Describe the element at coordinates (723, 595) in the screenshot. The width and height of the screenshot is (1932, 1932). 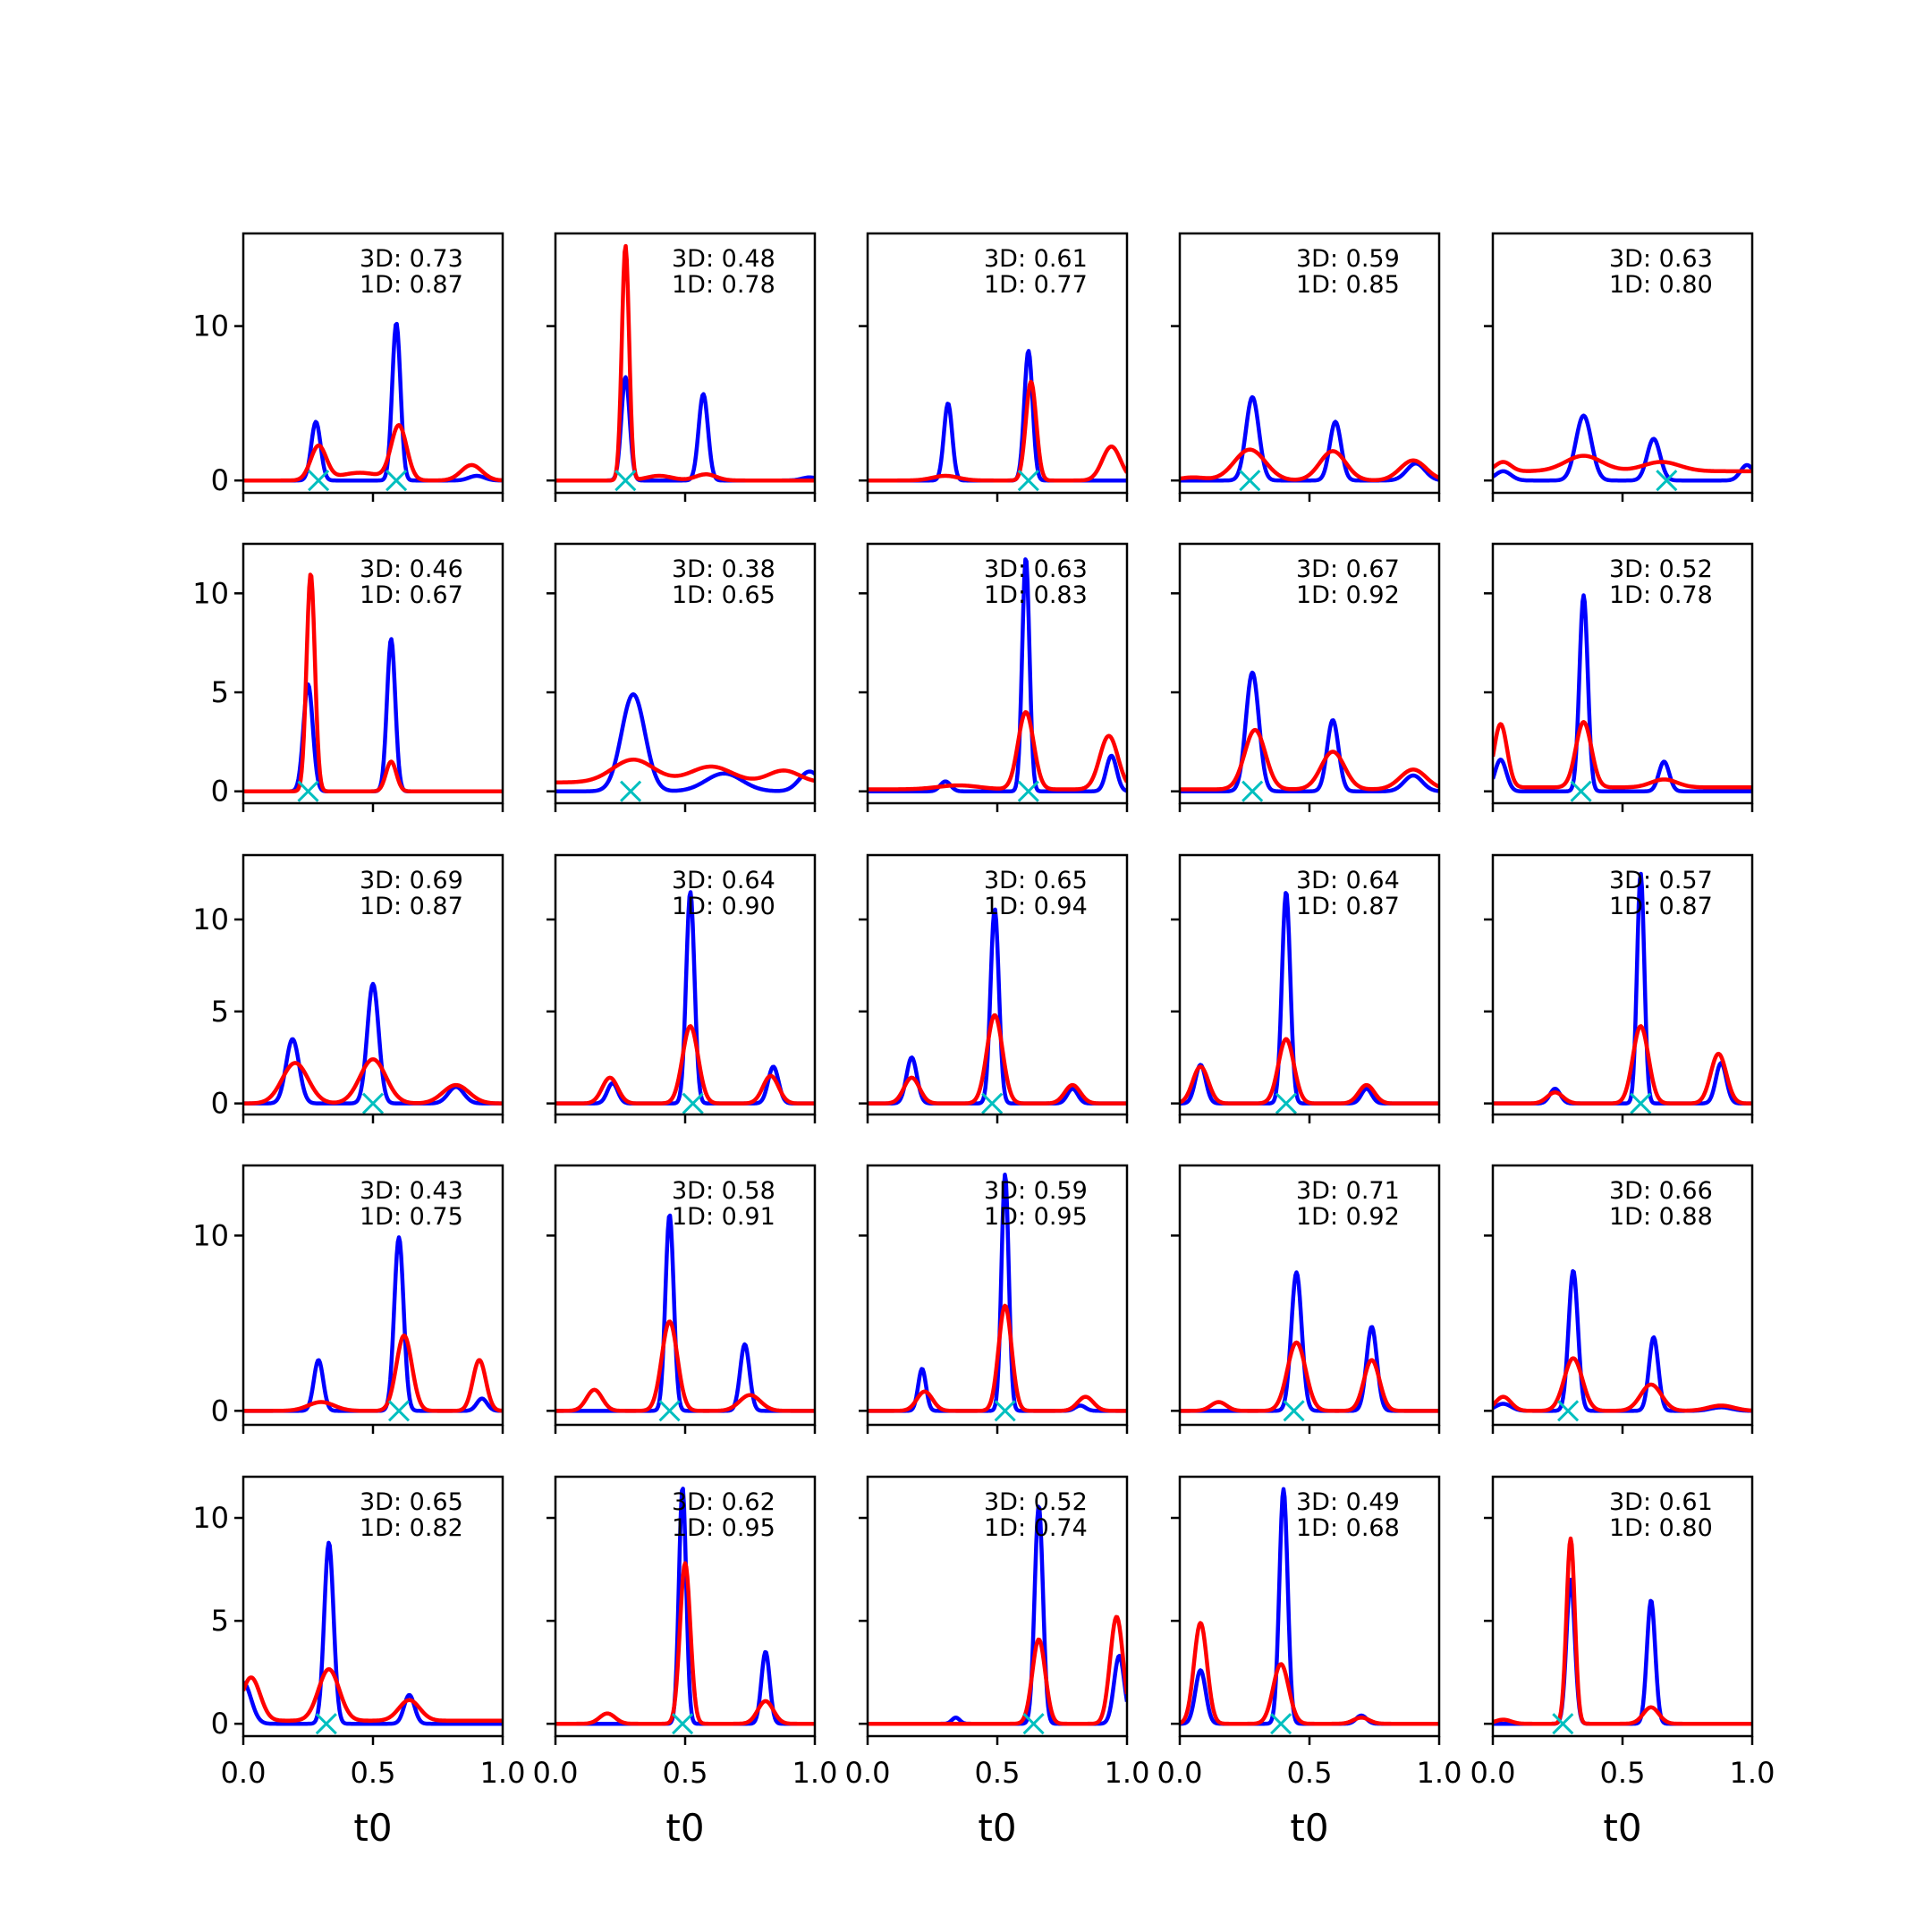
I see `score-1d-label: 1D: 0.65` at that location.